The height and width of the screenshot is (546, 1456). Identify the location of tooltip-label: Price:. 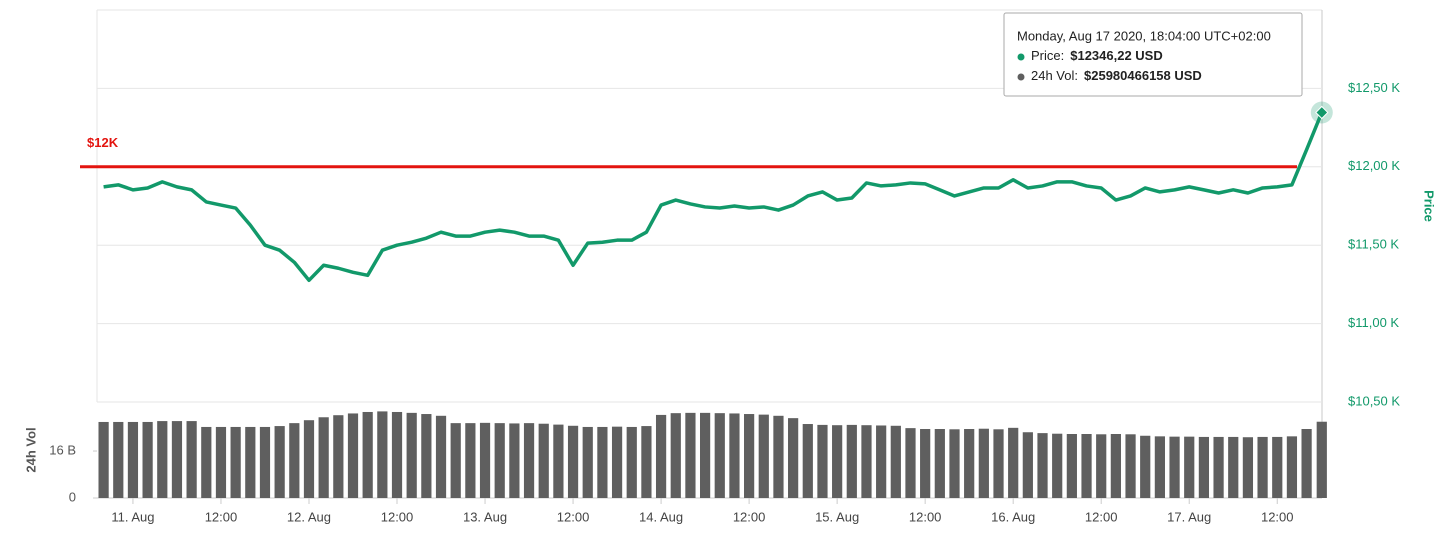
(1047, 55).